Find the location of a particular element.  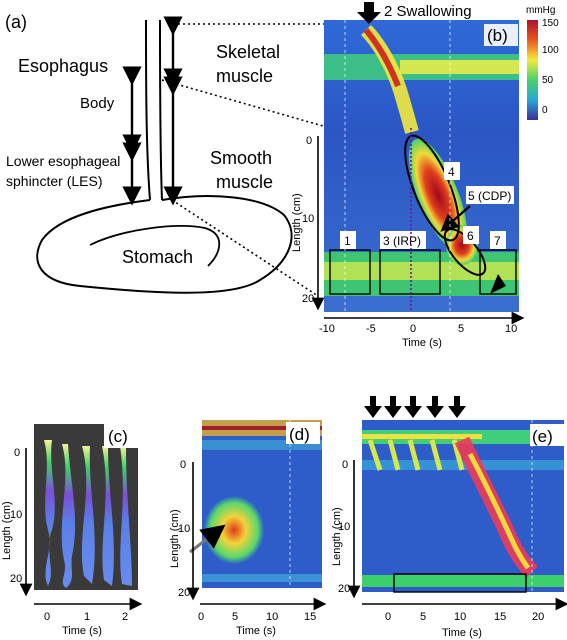

swallow-arrow-icon is located at coordinates (369, 13).